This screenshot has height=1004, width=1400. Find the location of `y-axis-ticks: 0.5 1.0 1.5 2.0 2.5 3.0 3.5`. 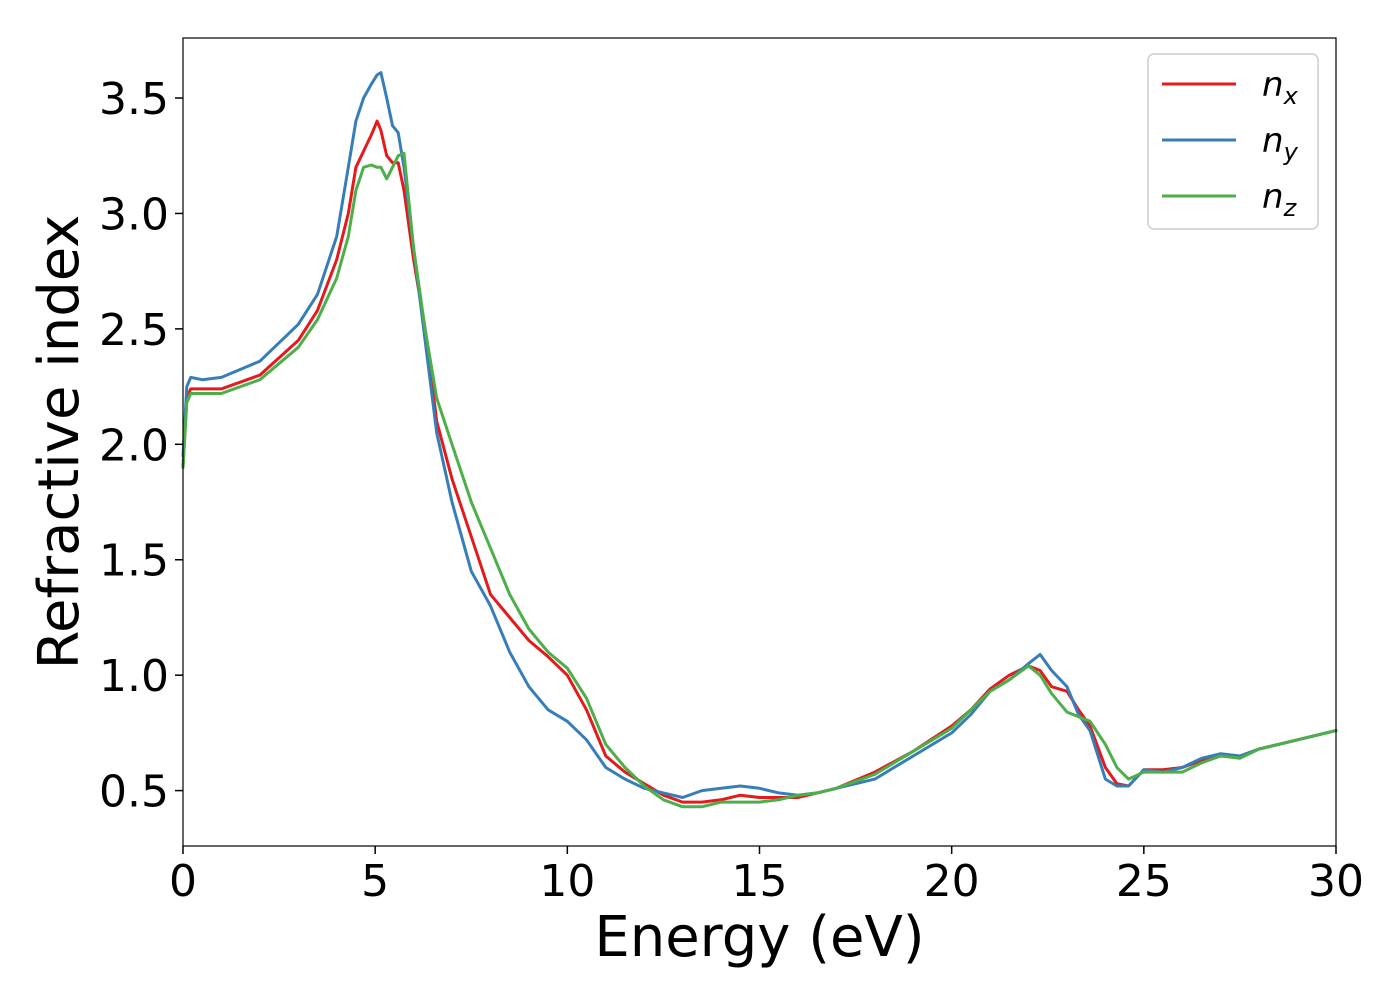

y-axis-ticks: 0.5 1.0 1.5 2.0 2.5 3.0 3.5 is located at coordinates (141, 446).